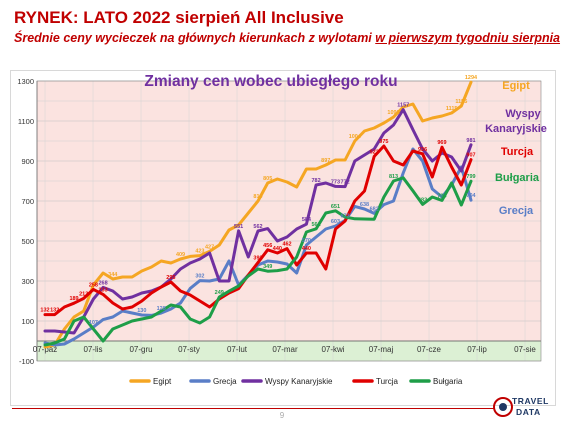  I want to click on data-label: 782, so click(315, 181).